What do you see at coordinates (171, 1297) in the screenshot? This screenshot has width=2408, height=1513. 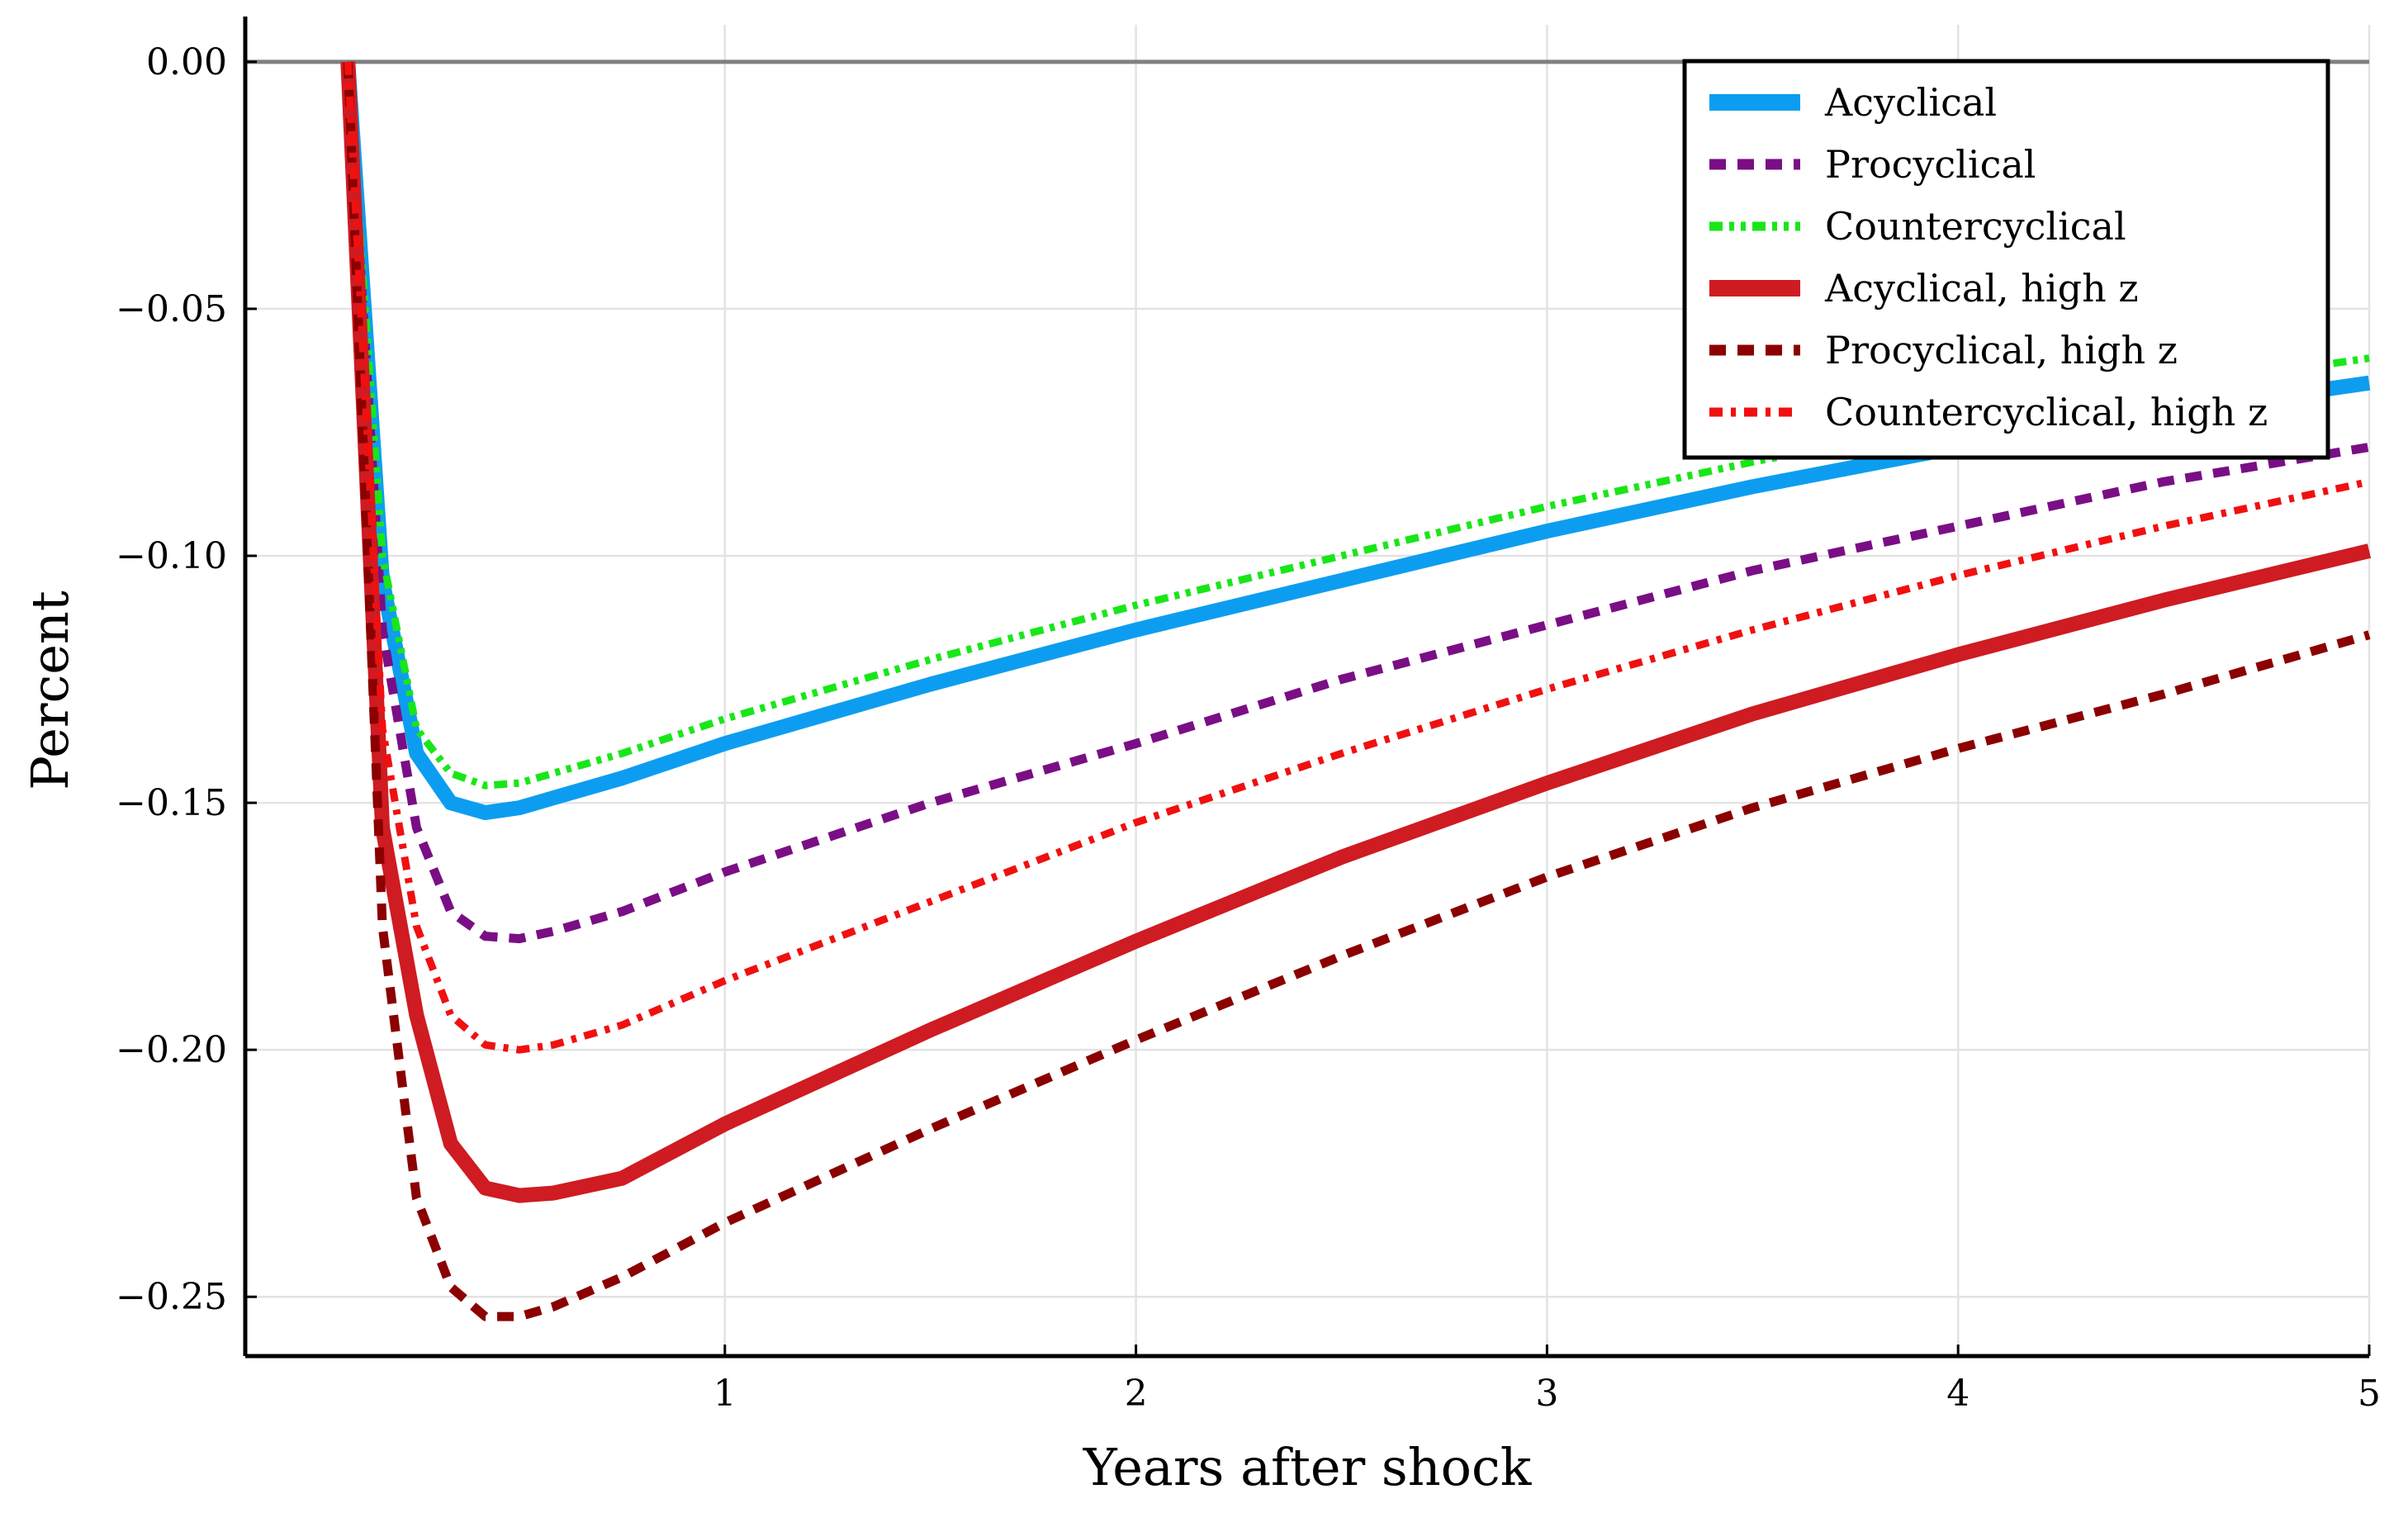 I see `y-tick-label: −0.25` at bounding box center [171, 1297].